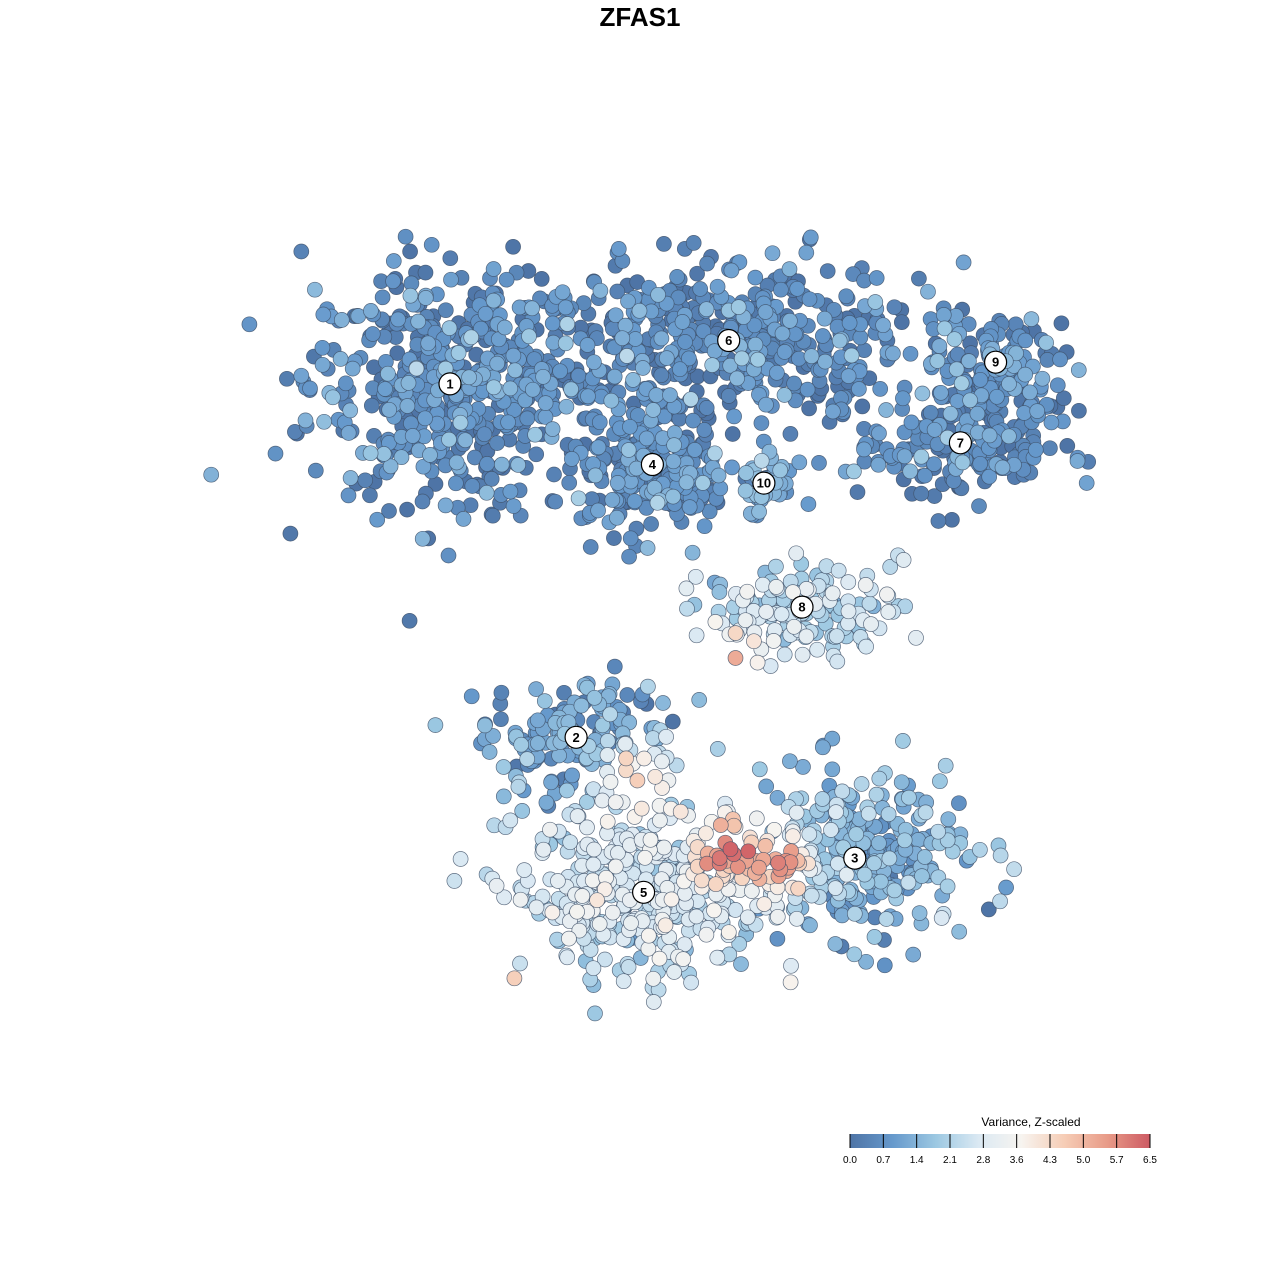  I want to click on cluster-label: 3, so click(854, 858).